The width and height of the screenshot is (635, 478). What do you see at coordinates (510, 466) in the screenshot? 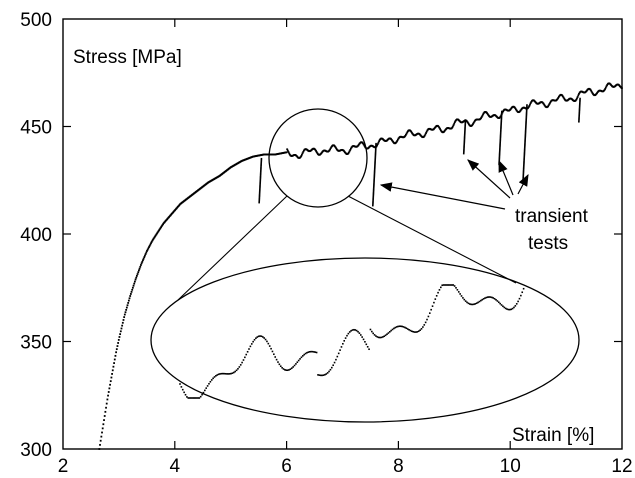
I see `x-tick-label: 10` at bounding box center [510, 466].